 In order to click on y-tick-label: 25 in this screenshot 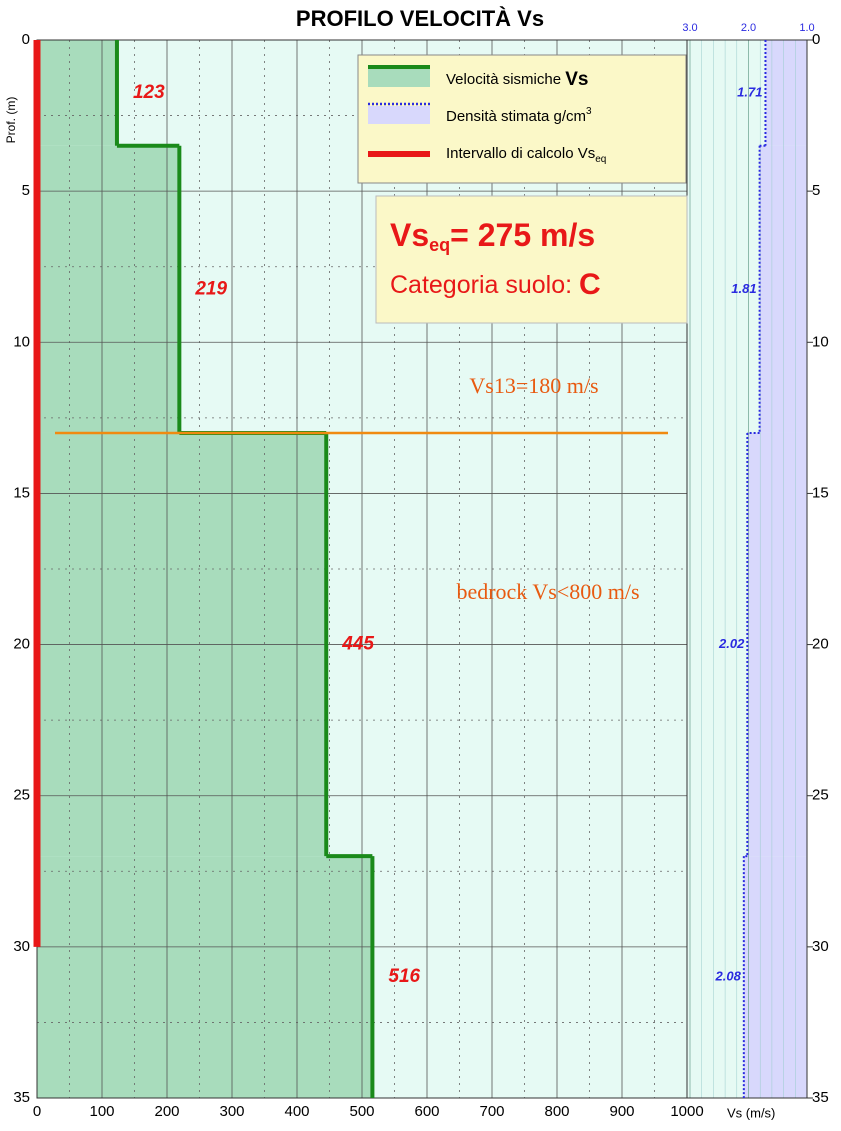, I will do `click(21, 795)`.